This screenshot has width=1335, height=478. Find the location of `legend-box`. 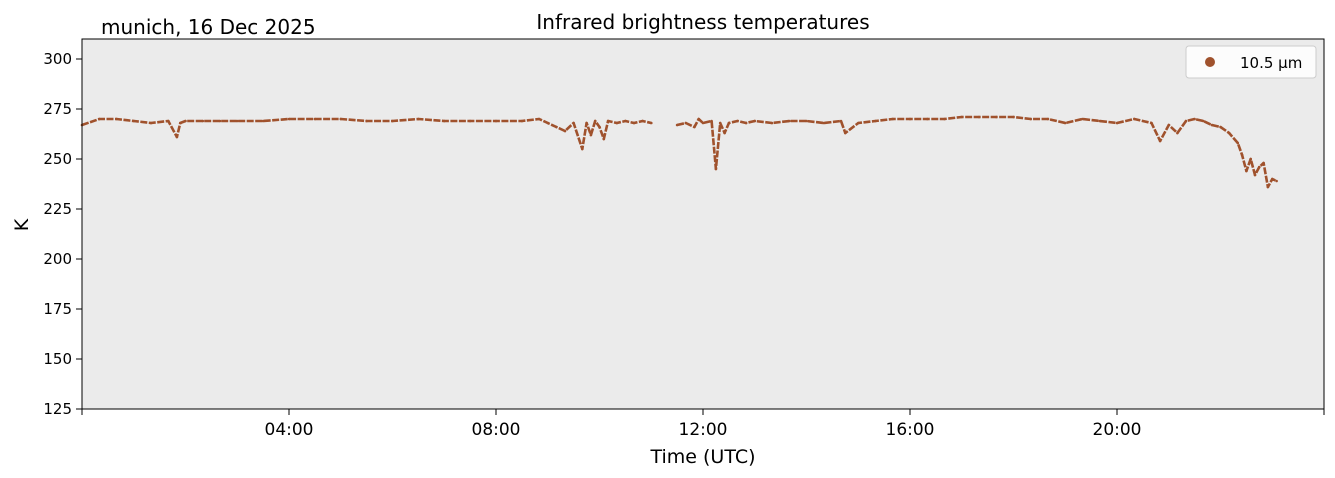

legend-box is located at coordinates (1251, 62).